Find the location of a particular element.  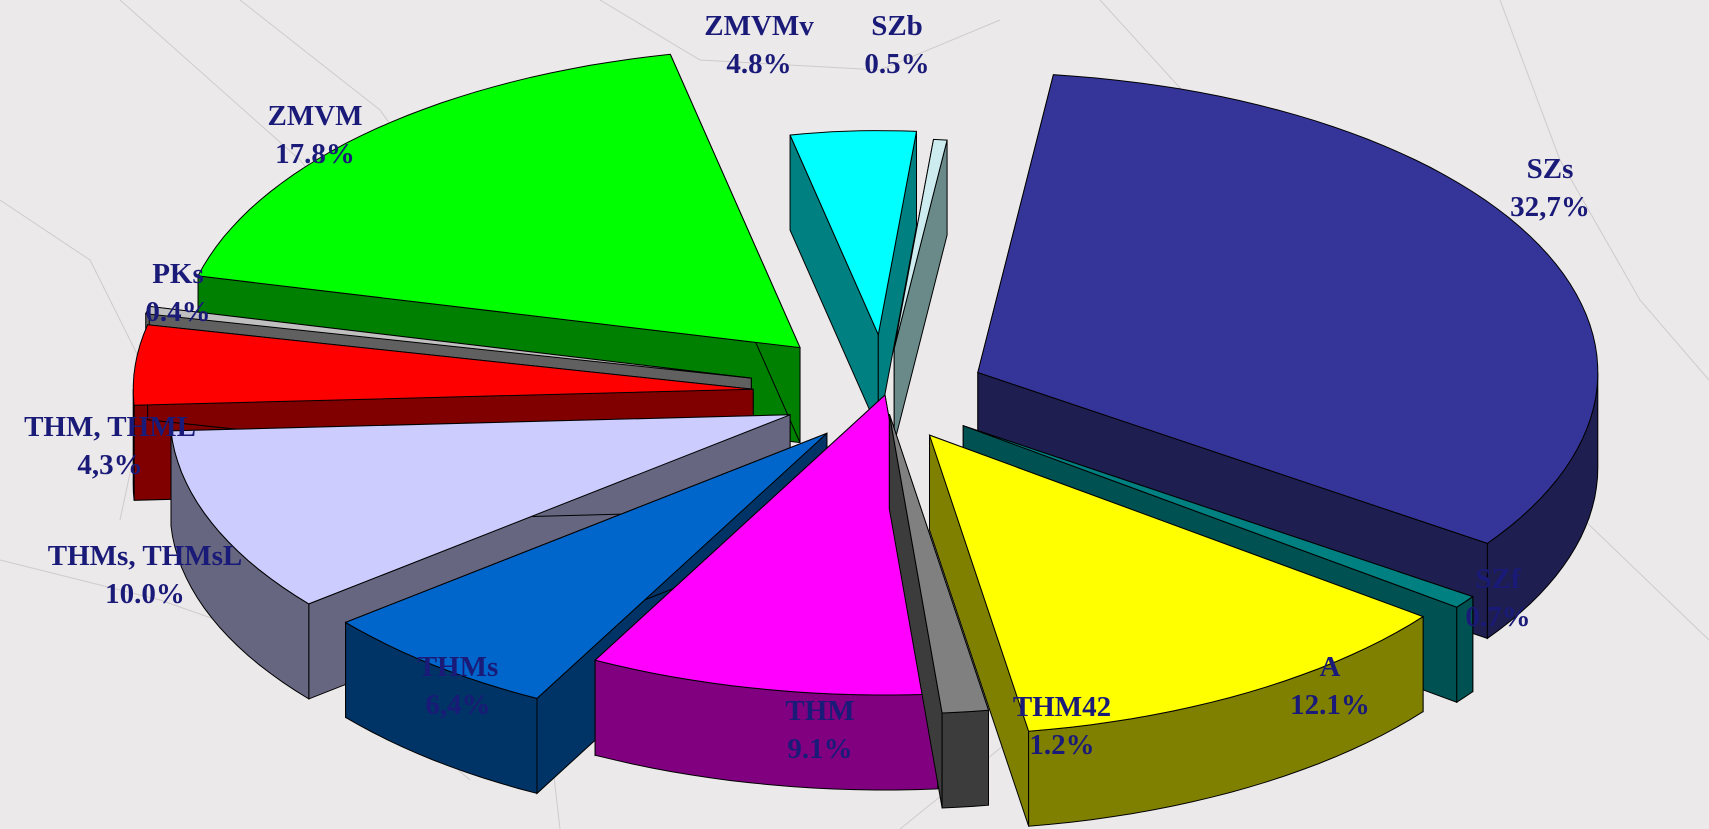

slice-percent: 1.2% is located at coordinates (1061, 745).